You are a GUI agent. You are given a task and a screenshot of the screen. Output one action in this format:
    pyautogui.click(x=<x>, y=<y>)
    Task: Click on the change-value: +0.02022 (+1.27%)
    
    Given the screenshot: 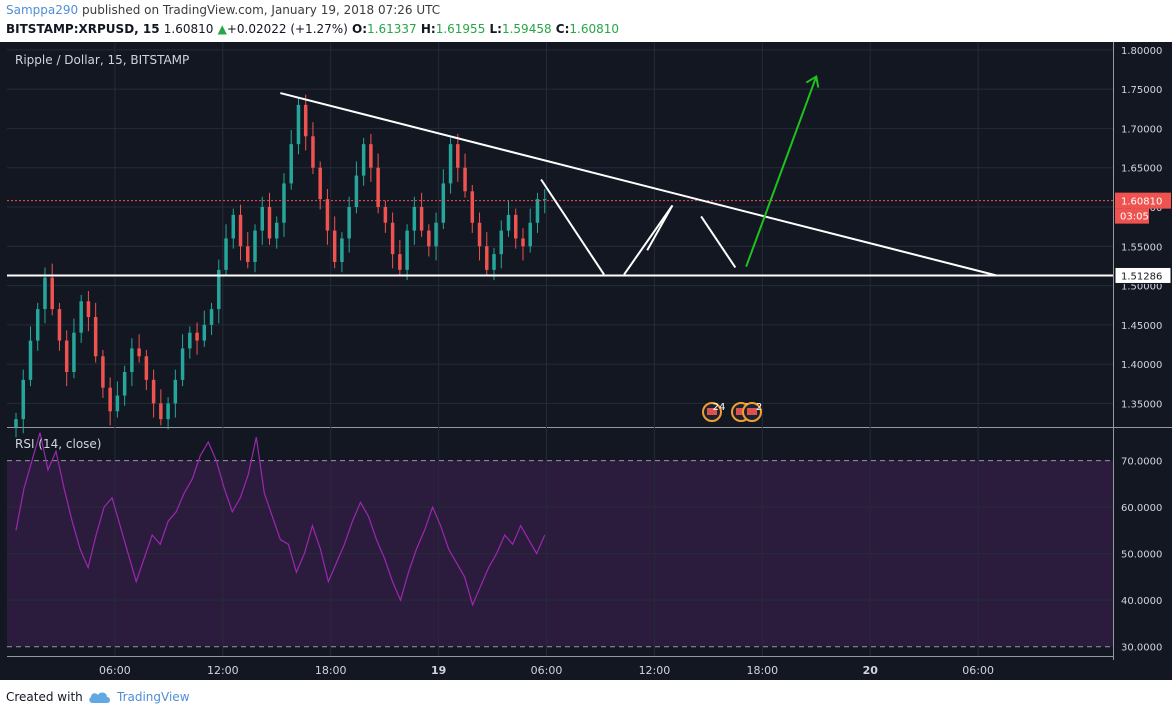 What is the action you would take?
    pyautogui.click(x=287, y=29)
    